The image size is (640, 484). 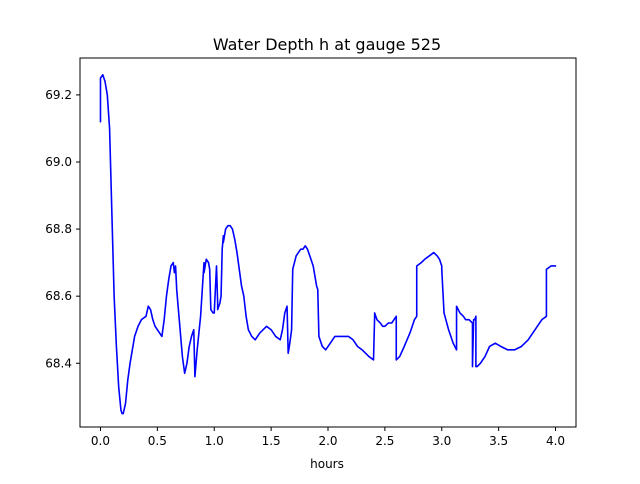 I want to click on y-axis: 68.4 68.6 68.8 69.0 69.2, so click(x=62, y=229).